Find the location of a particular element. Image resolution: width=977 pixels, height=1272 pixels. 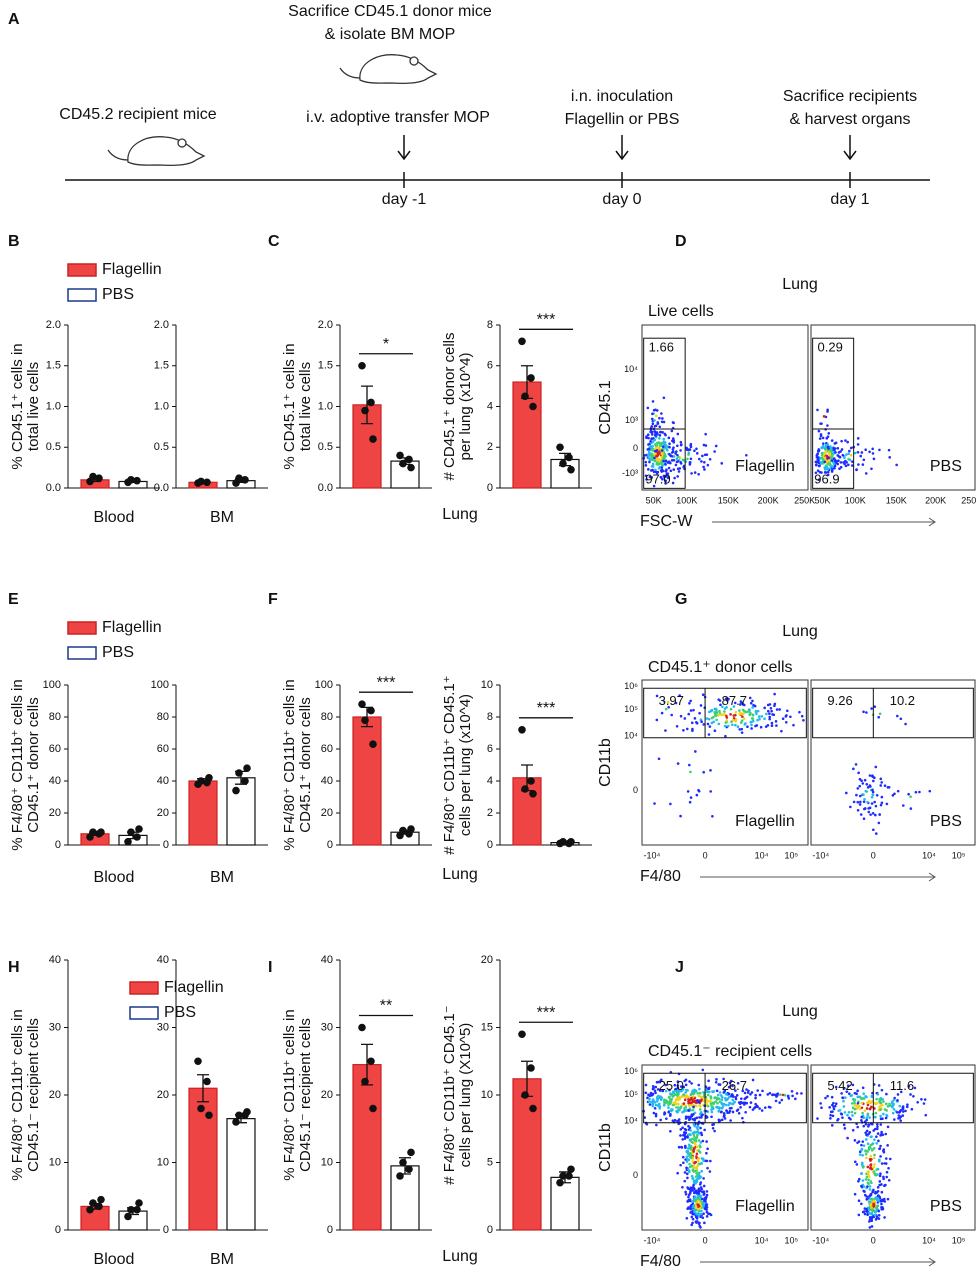

group-label: Lung is located at coordinates (460, 514).